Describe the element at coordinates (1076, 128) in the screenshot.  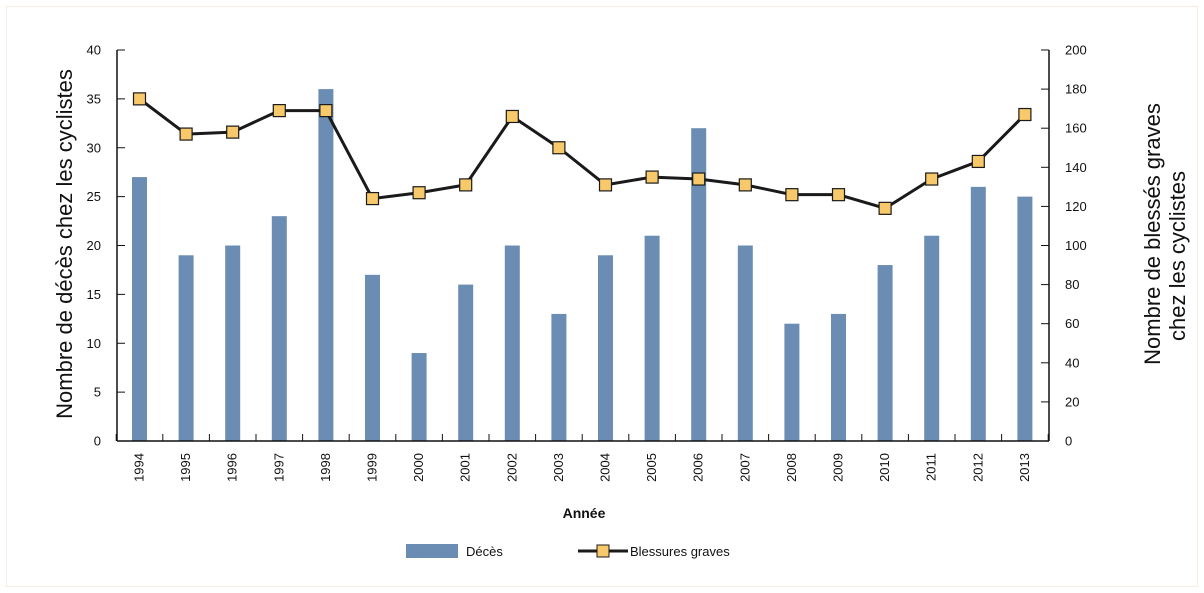
I see `y-right-tick-label: 160` at that location.